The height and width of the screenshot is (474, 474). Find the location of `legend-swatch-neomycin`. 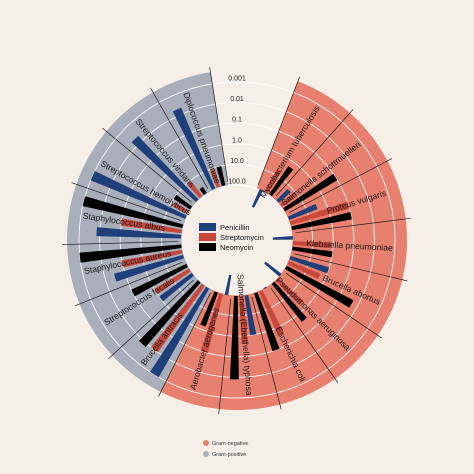

legend-swatch-neomycin is located at coordinates (207, 247).